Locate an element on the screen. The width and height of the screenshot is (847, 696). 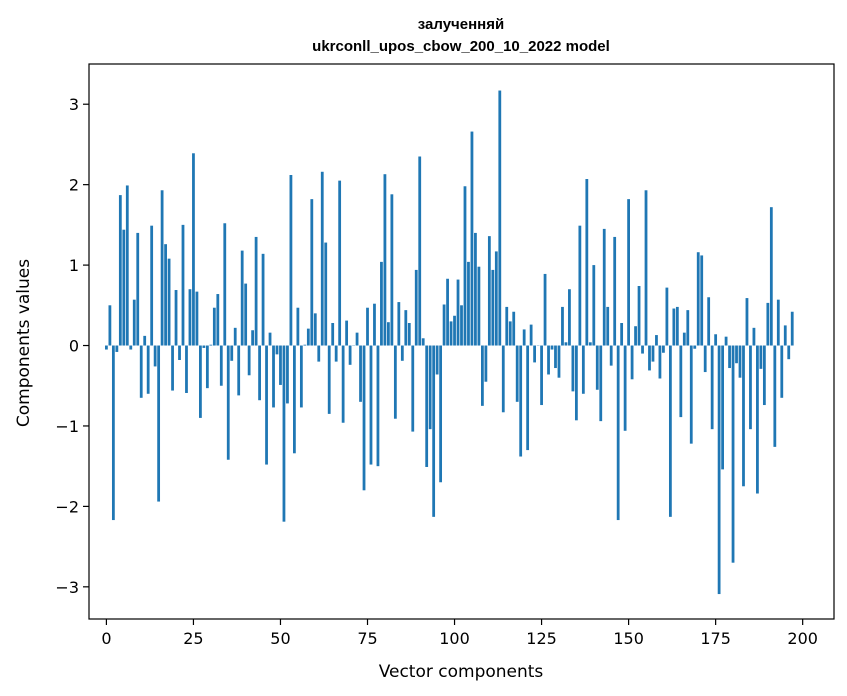
y-tick-label: −1 is located at coordinates (67, 426).